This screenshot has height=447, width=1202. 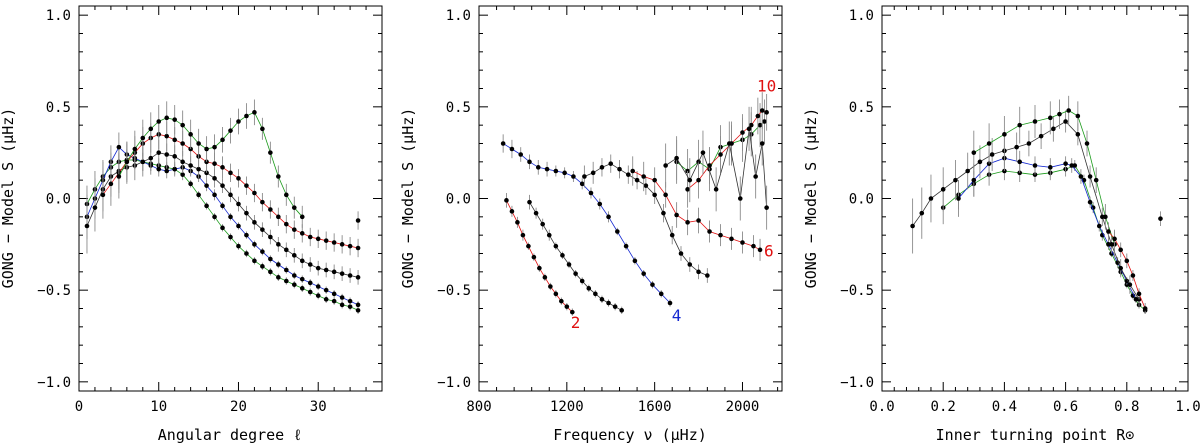 What do you see at coordinates (1187, 407) in the screenshot?
I see `x-tick-label: 1.0` at bounding box center [1187, 407].